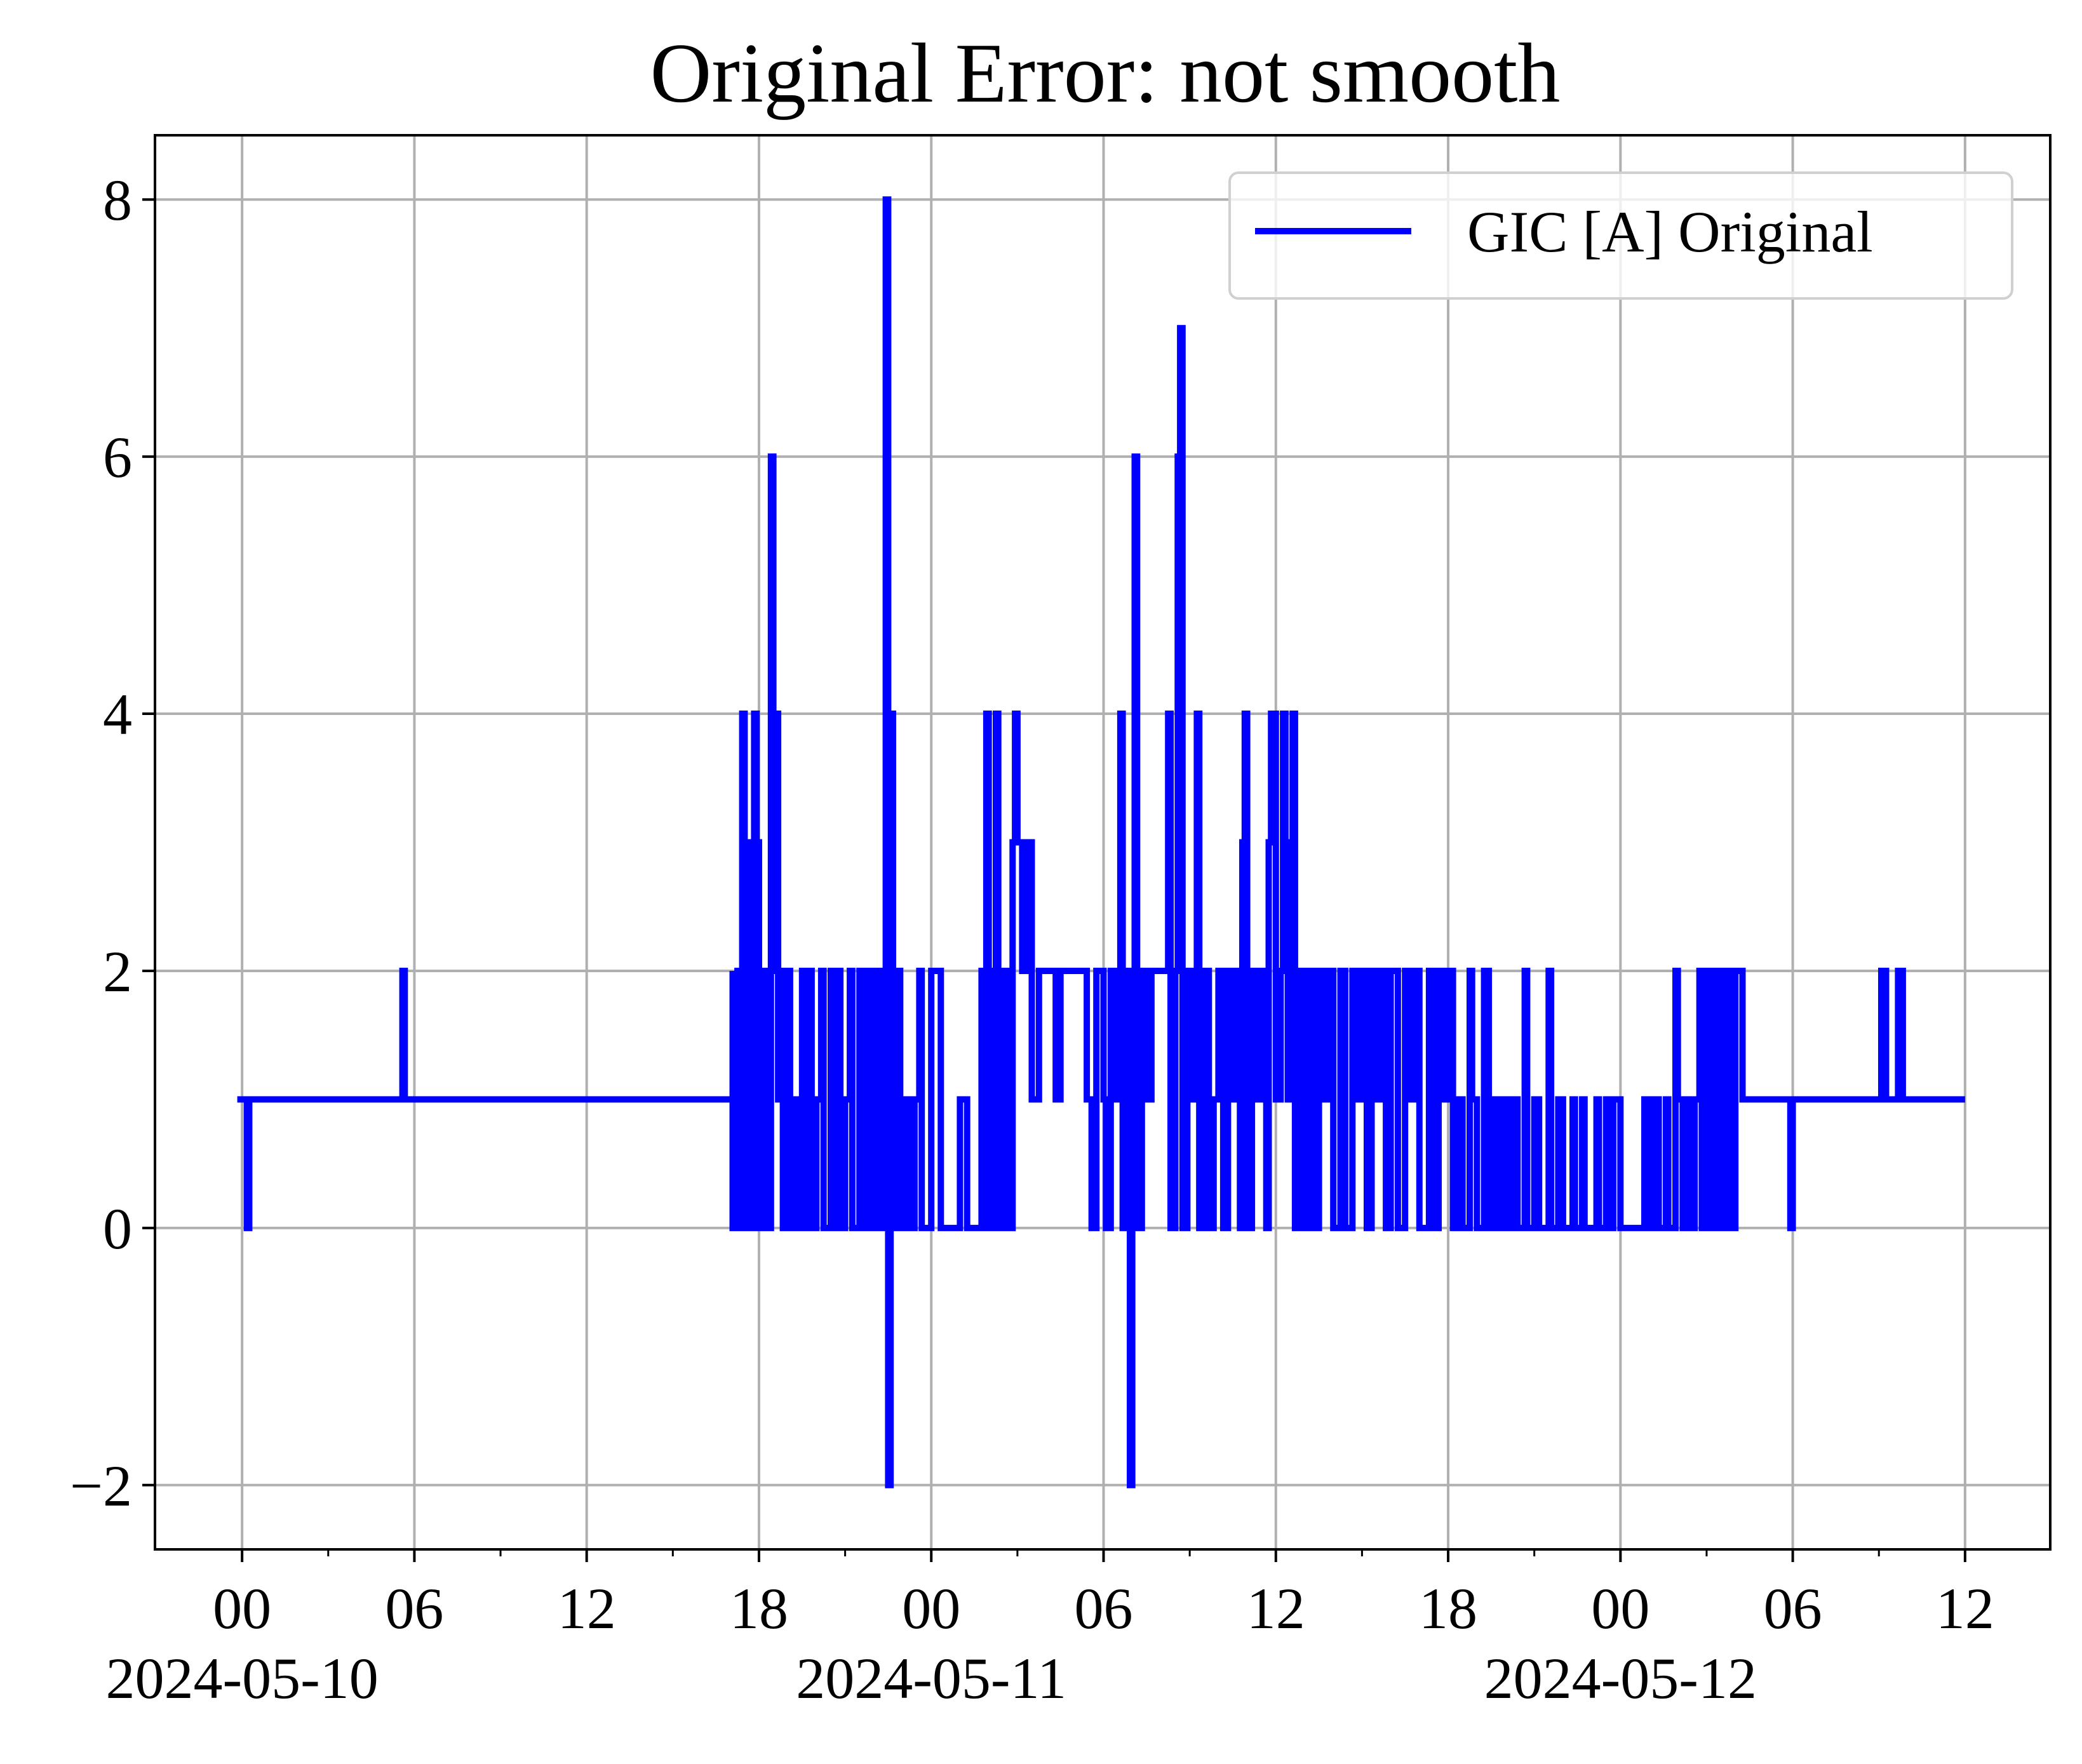 Image resolution: width=2082 pixels, height=1764 pixels. What do you see at coordinates (118, 972) in the screenshot?
I see `y-tick-label-2: 2` at bounding box center [118, 972].